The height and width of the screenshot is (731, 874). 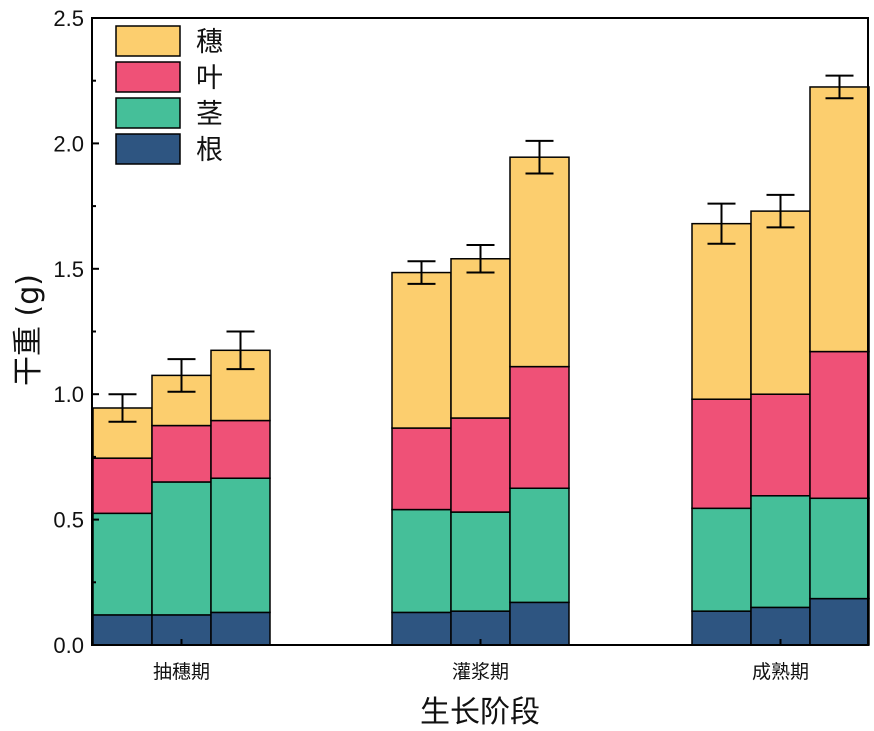 I want to click on legend-item: 茎, so click(x=169, y=113).